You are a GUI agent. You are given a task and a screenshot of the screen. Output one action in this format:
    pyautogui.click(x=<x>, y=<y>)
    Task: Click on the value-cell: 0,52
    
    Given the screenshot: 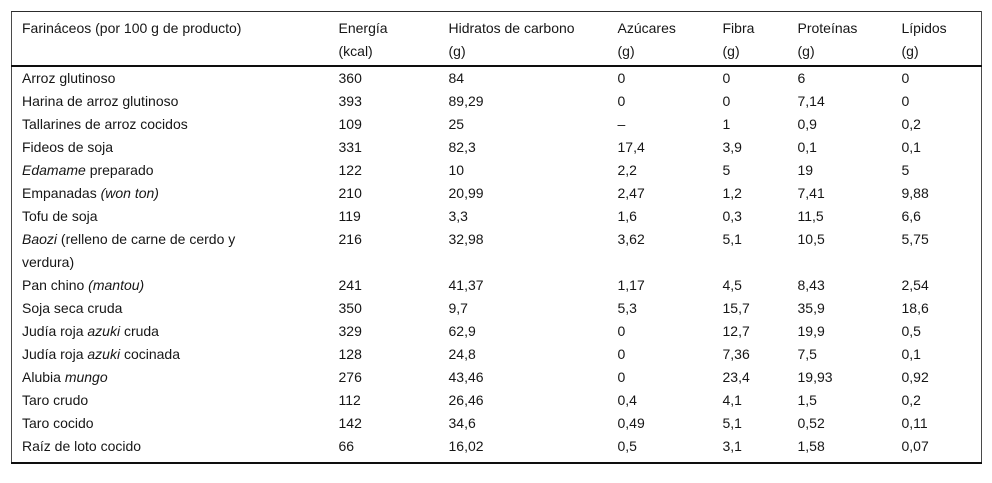 What is the action you would take?
    pyautogui.click(x=811, y=423)
    